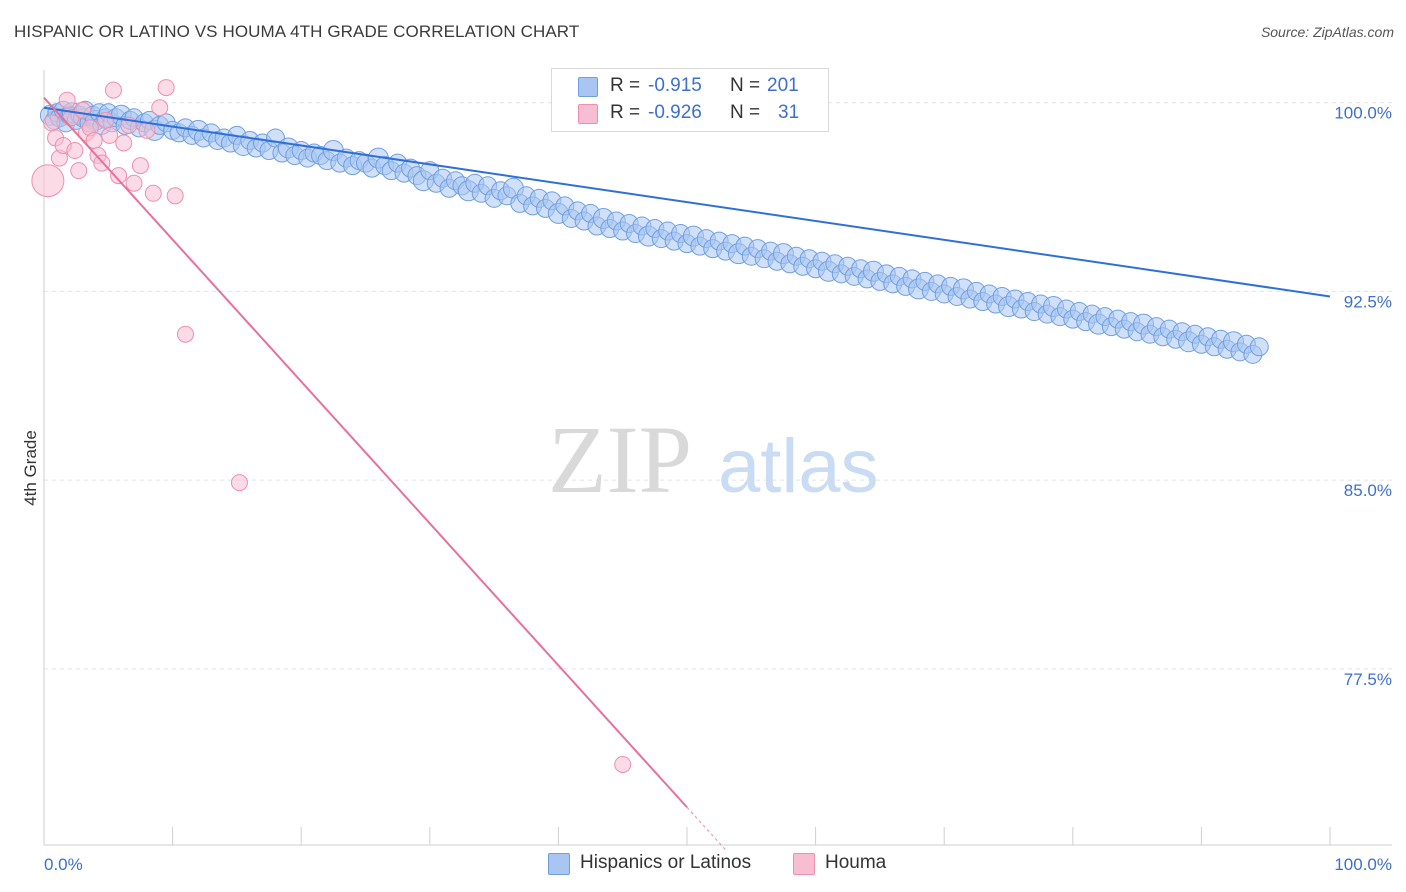  I want to click on hispanics-legend-swatch, so click(559, 864).